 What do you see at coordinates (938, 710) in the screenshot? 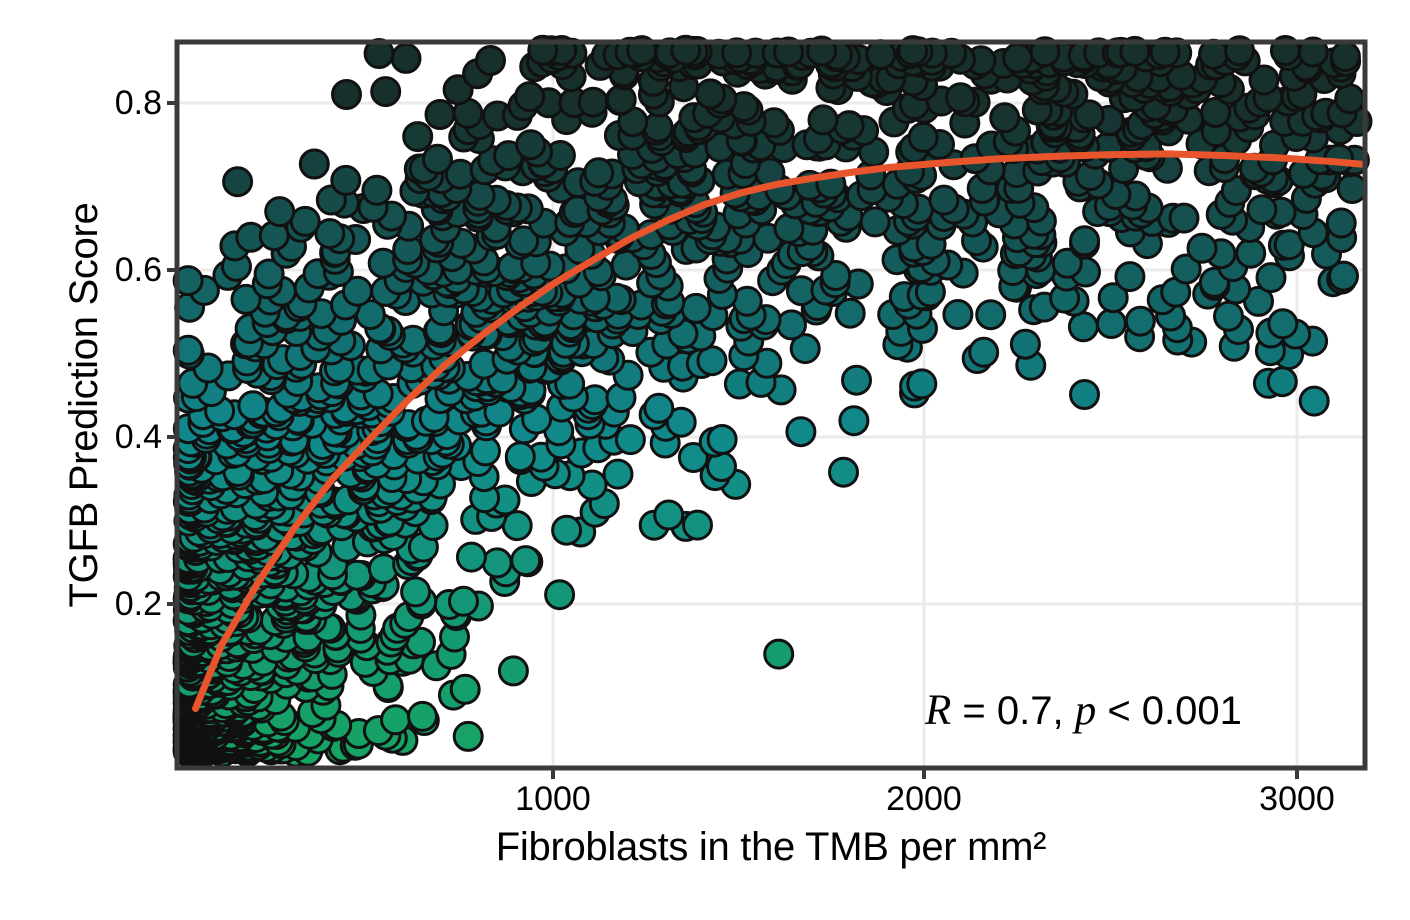
I see `annotation-variable: R` at bounding box center [938, 710].